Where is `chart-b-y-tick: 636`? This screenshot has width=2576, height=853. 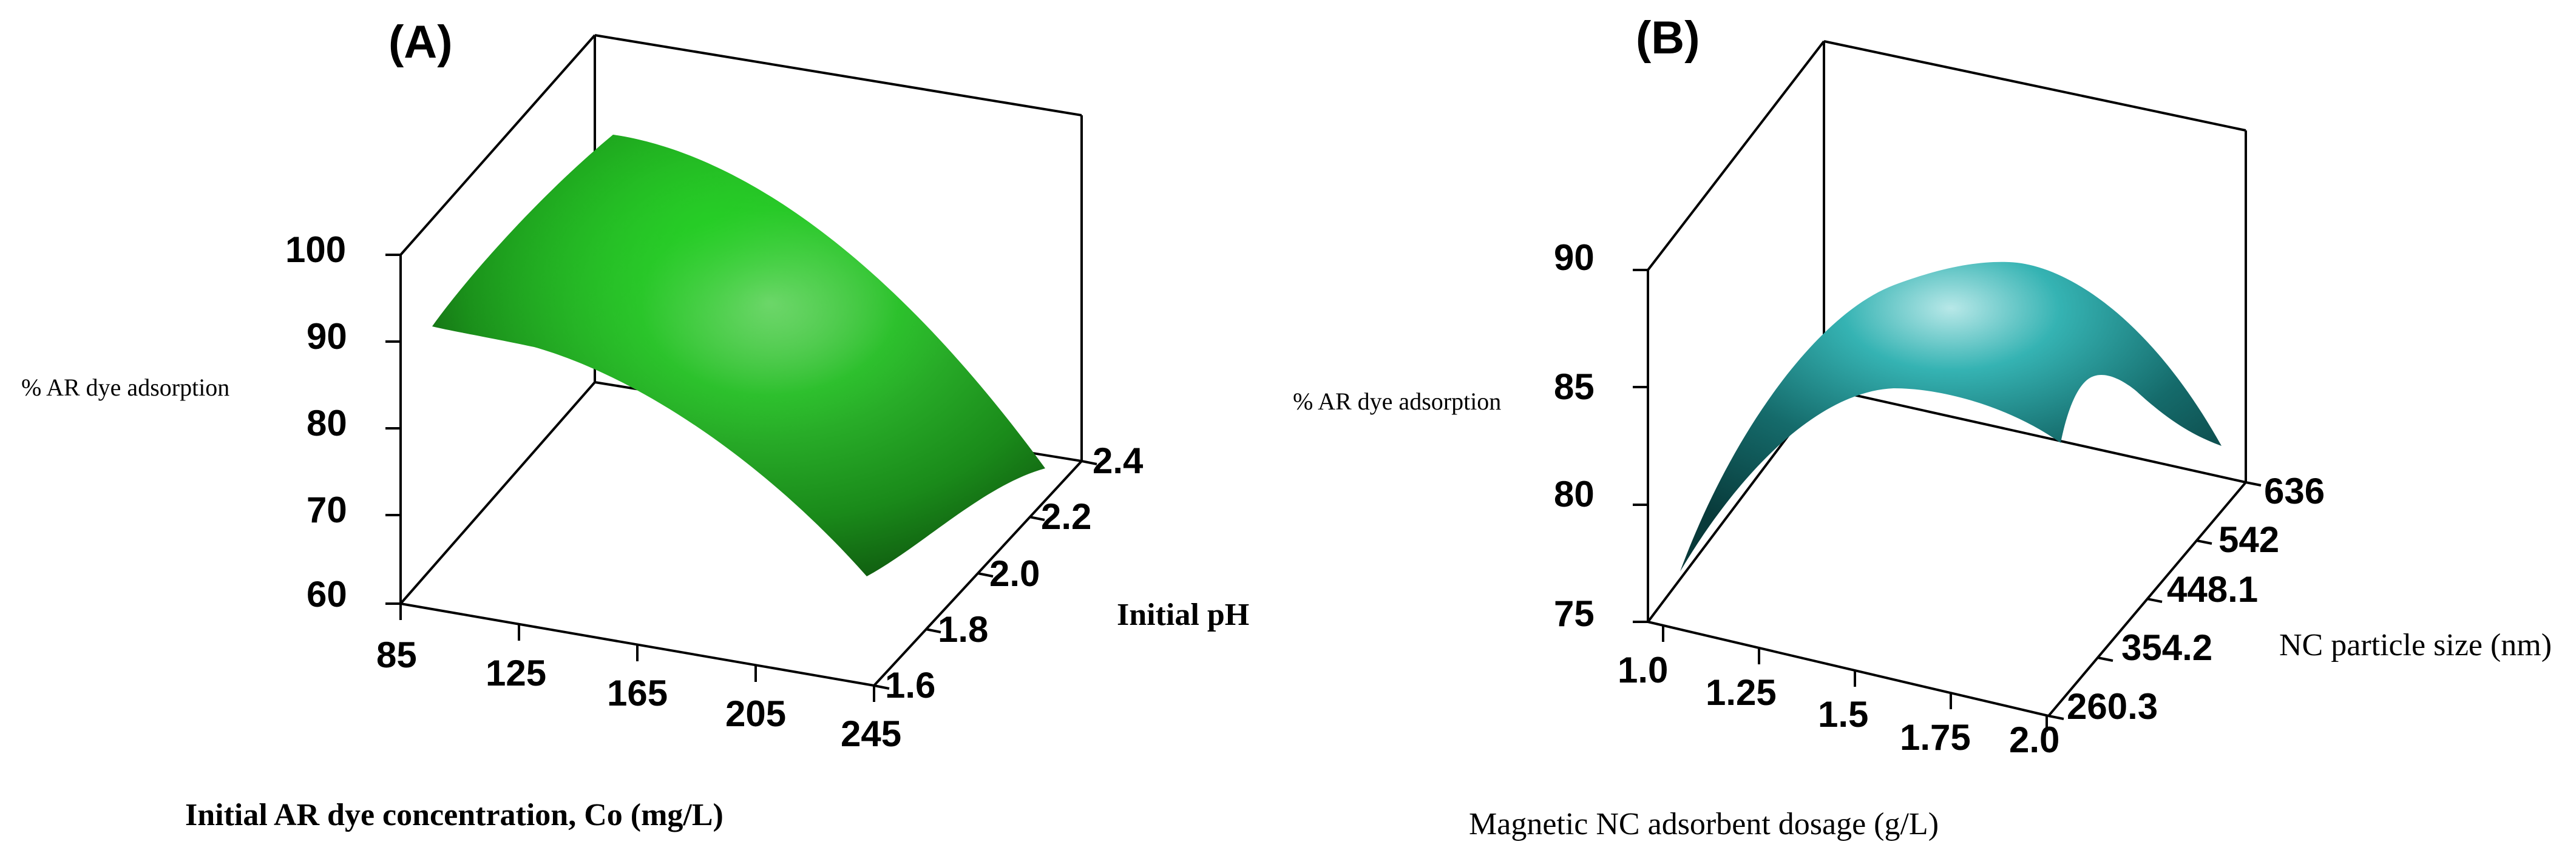
chart-b-y-tick: 636 is located at coordinates (2294, 491).